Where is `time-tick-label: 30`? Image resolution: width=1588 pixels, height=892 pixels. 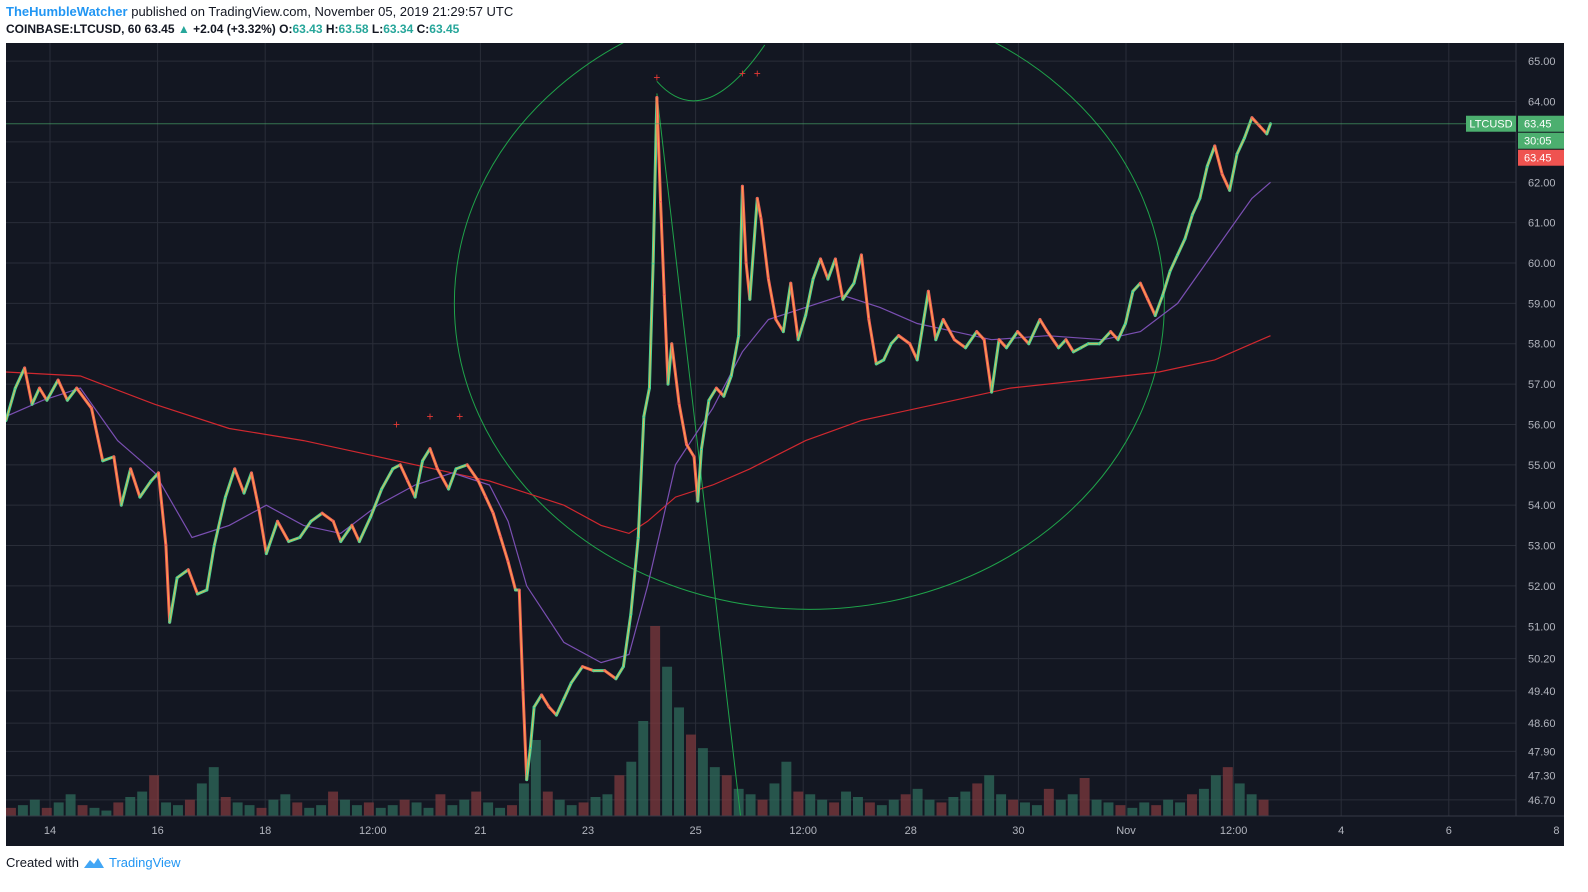 time-tick-label: 30 is located at coordinates (1018, 831).